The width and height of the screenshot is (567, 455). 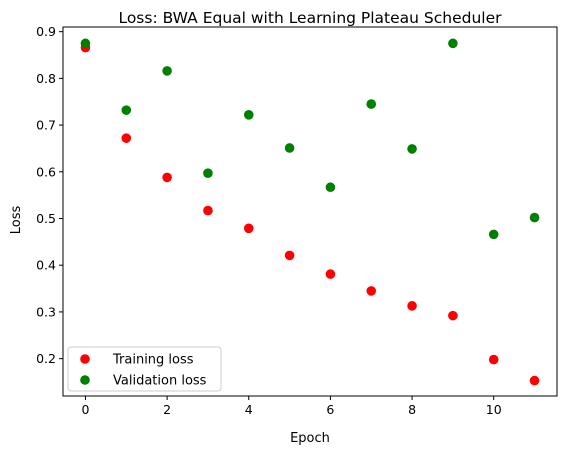 I want to click on x-tick-label: 8, so click(x=412, y=409).